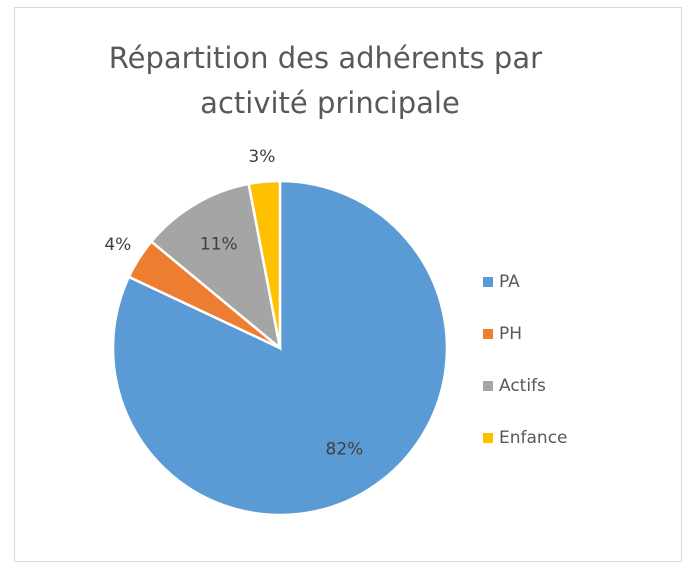 This screenshot has width=689, height=568. Describe the element at coordinates (117, 245) in the screenshot. I see `data-label: 4%` at that location.